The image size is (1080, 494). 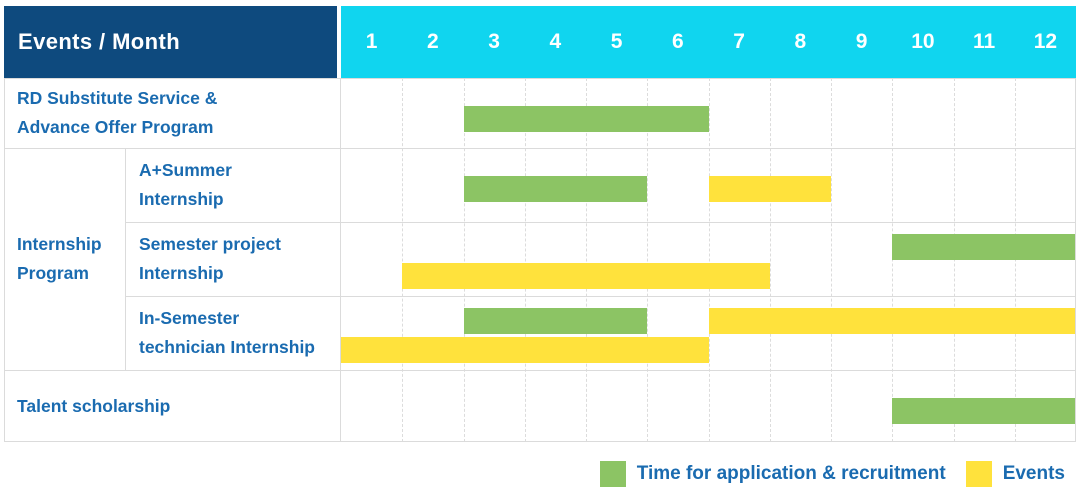 I want to click on row-label: In-Semester technician Internship, so click(x=233, y=333).